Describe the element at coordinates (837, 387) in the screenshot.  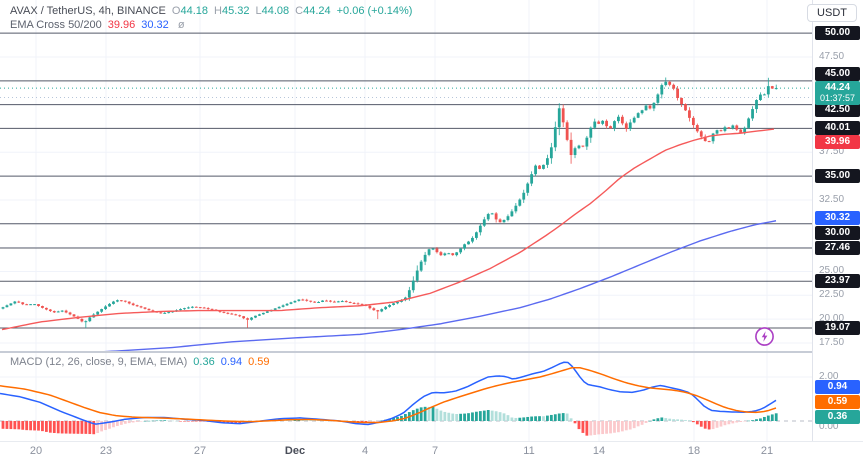
I see `macd-value-label: 0.94` at that location.